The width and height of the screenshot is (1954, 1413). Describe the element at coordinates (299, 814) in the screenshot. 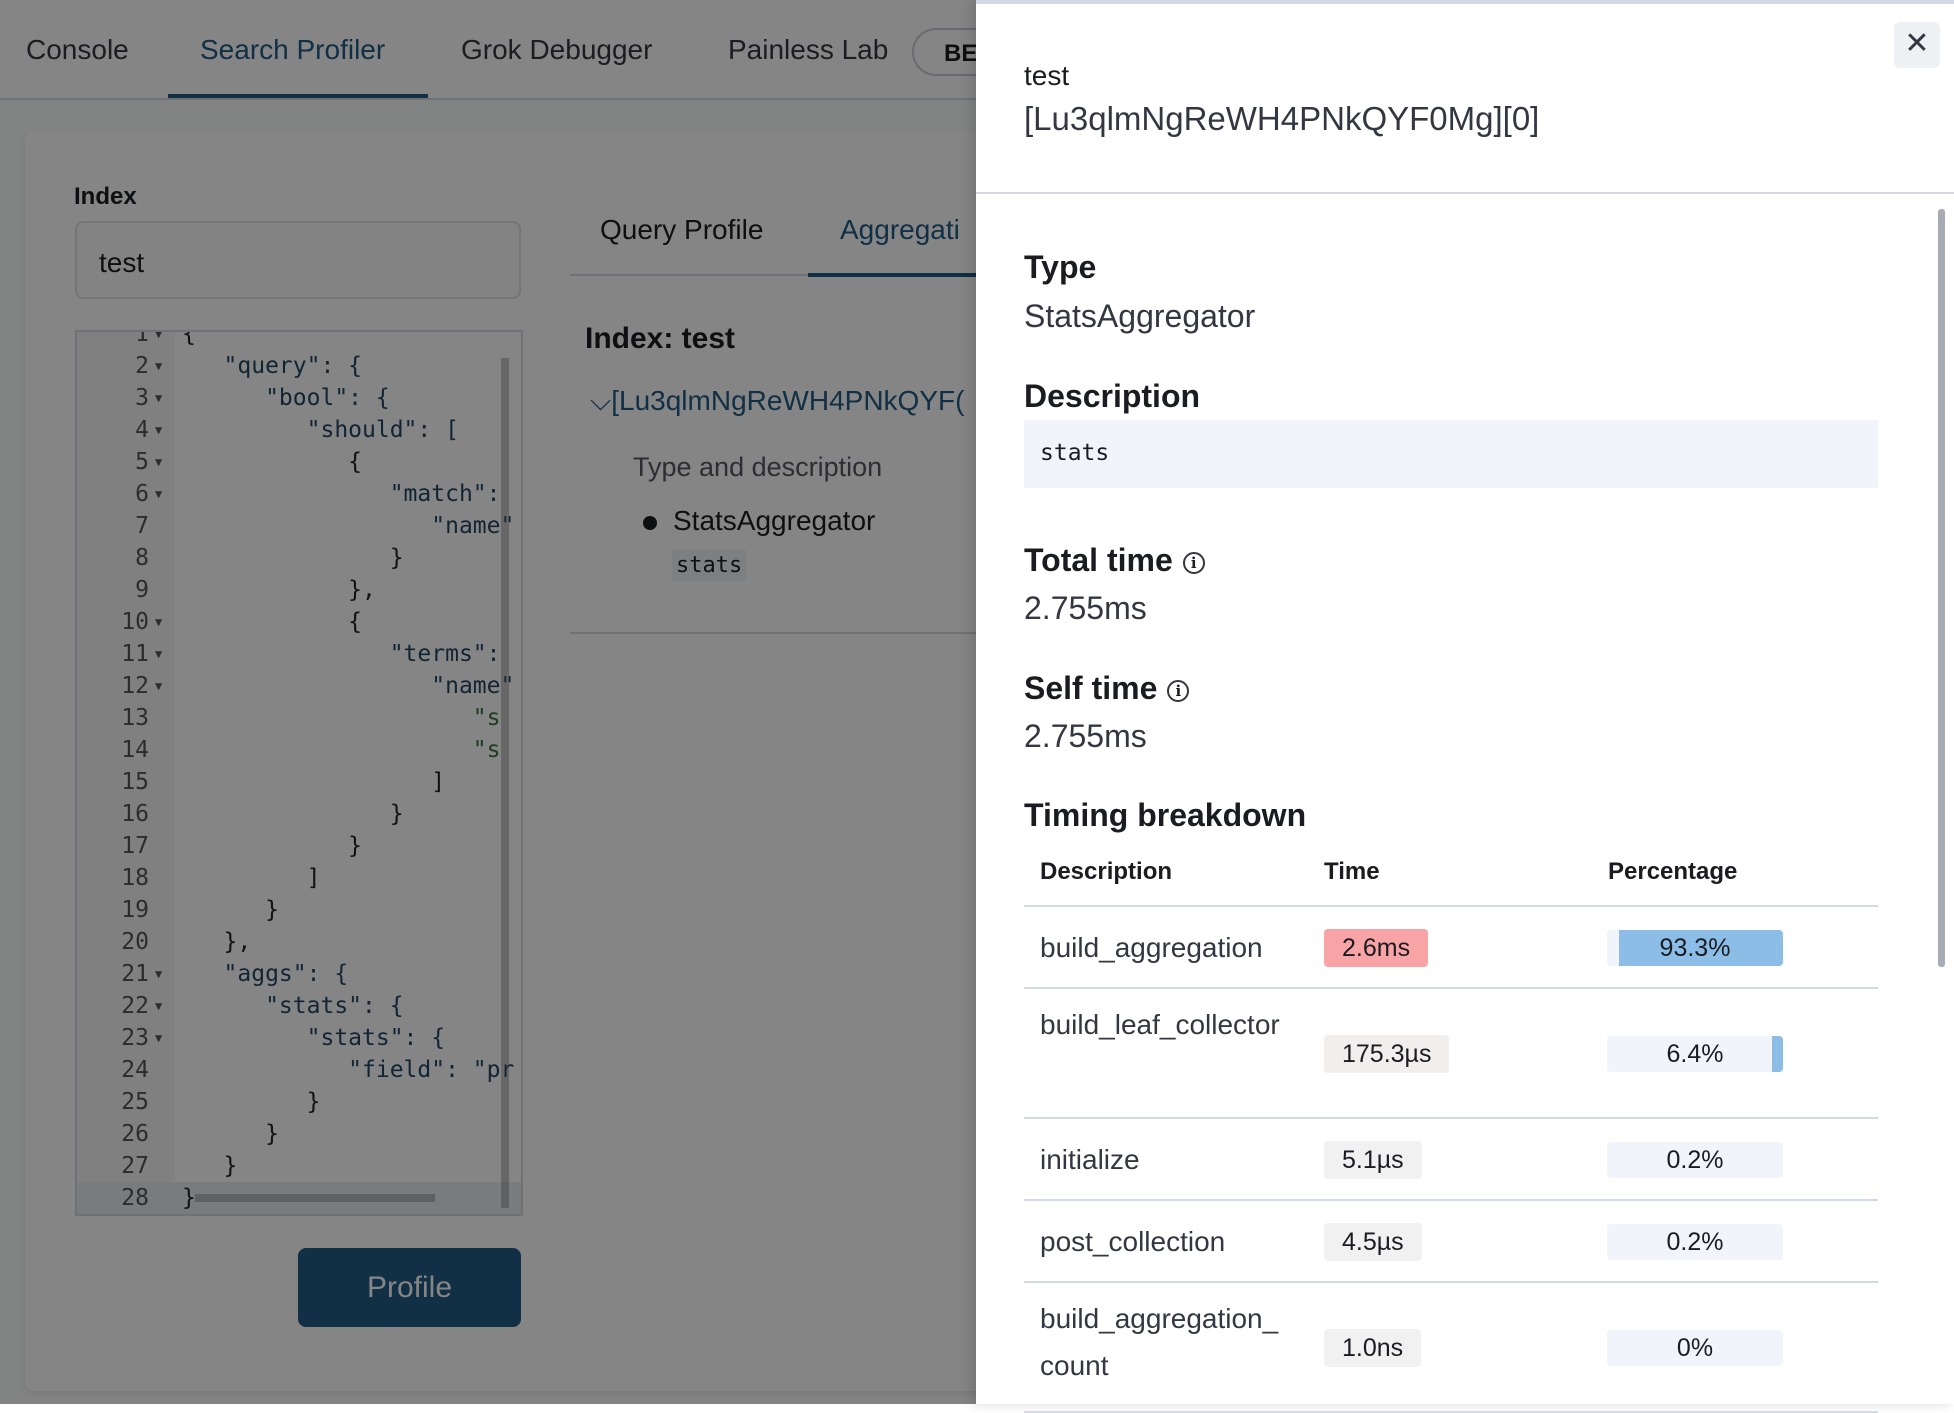

I see `code-line: 16 }` at that location.